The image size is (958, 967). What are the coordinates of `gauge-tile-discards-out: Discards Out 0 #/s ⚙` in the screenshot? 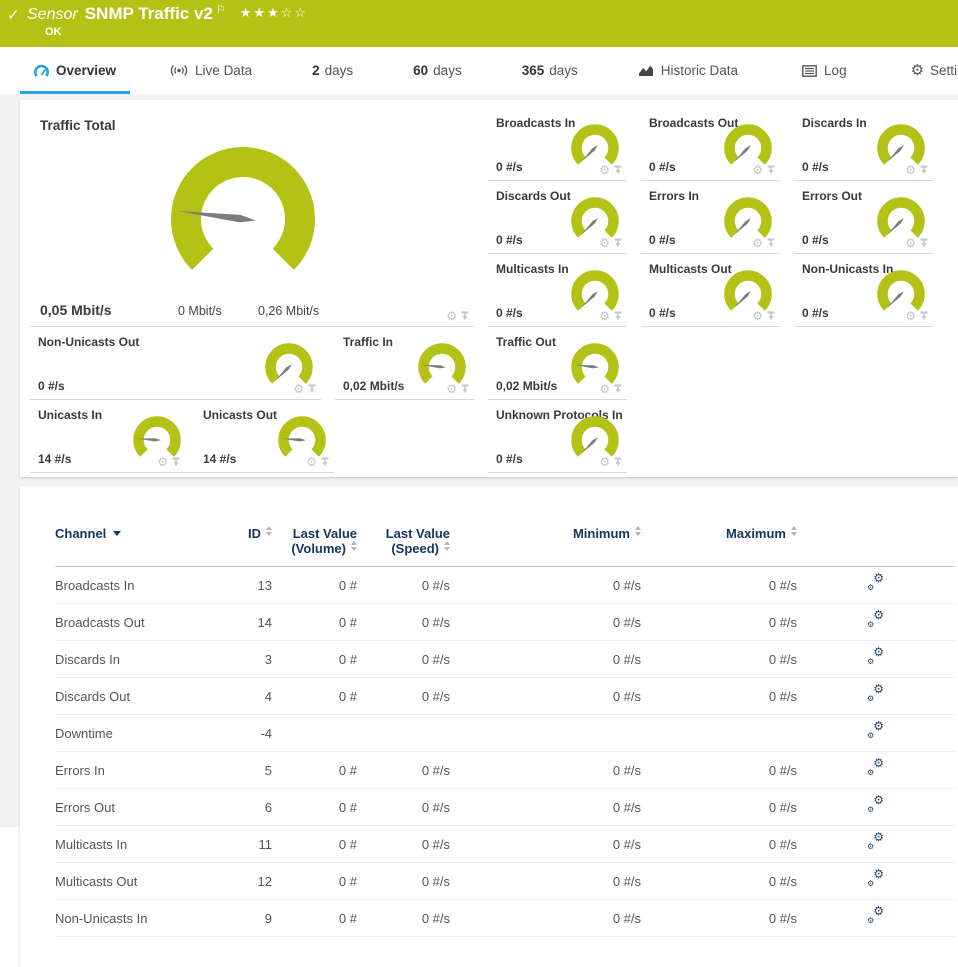 It's located at (557, 217).